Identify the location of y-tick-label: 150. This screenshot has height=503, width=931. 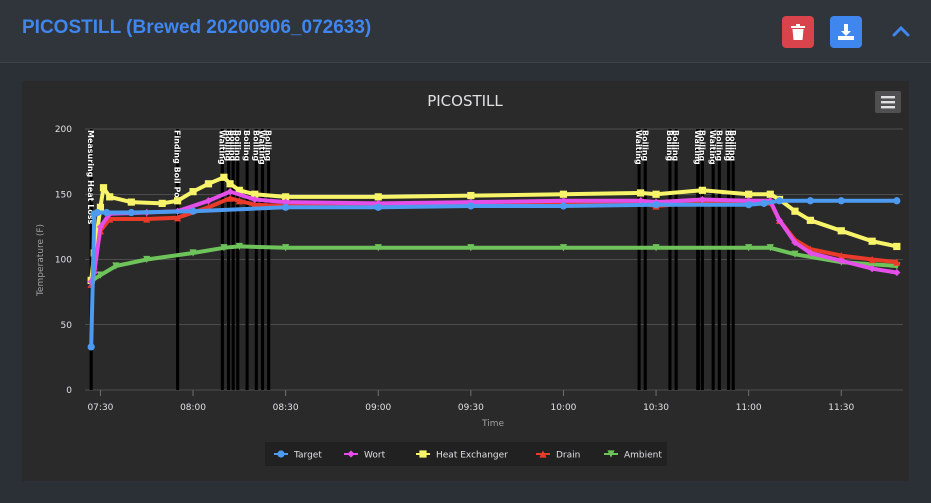
(63, 195).